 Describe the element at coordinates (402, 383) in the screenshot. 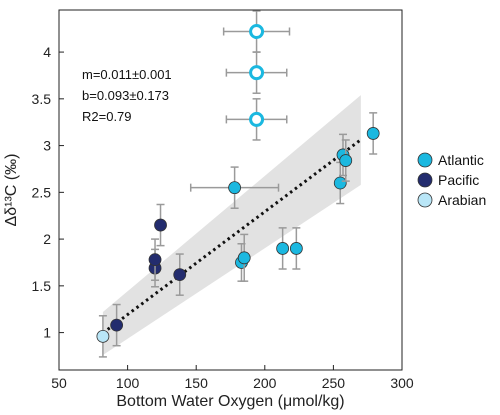

I see `x-tick-label: 300` at that location.